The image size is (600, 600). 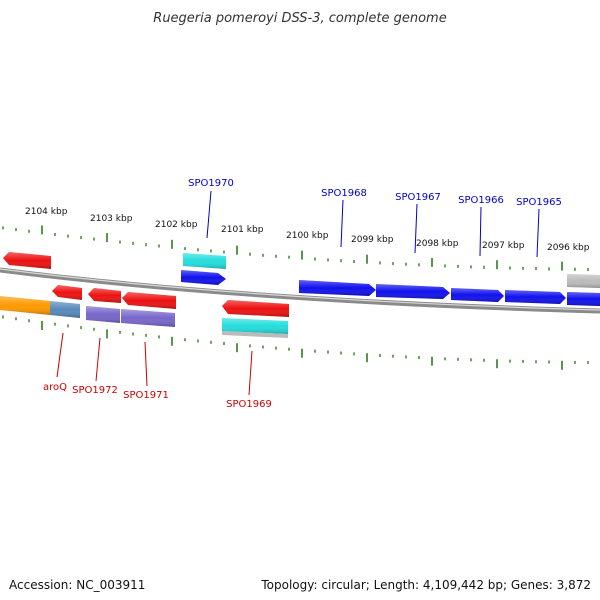 I want to click on ruler-label-2099: 2099 kbp, so click(x=372, y=240).